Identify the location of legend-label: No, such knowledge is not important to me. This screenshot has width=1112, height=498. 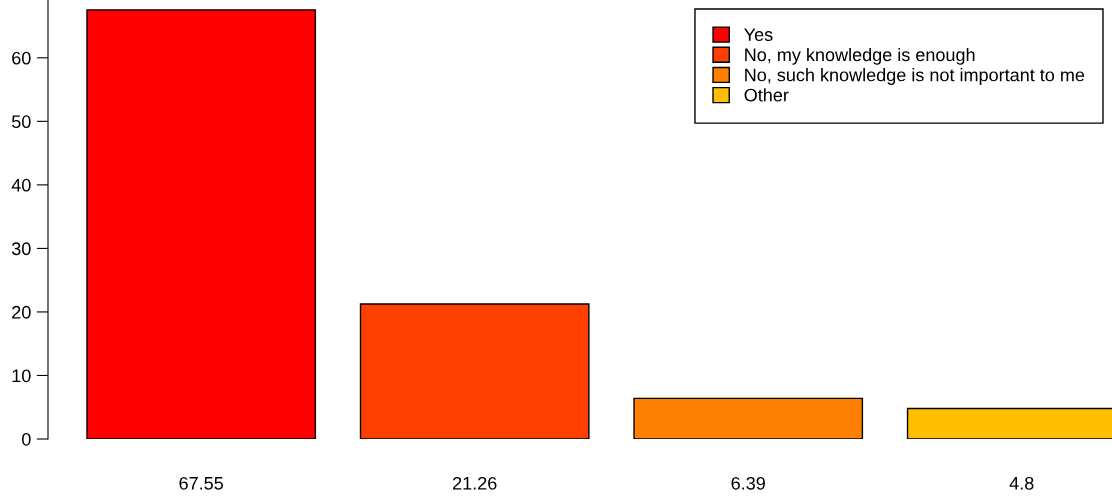
(915, 76).